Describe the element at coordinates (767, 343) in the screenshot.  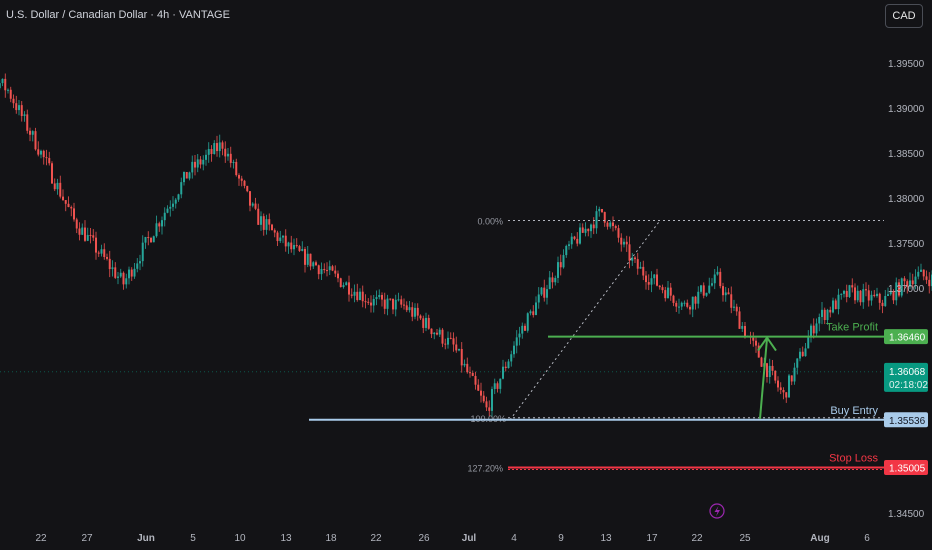
I see `arrow-head` at that location.